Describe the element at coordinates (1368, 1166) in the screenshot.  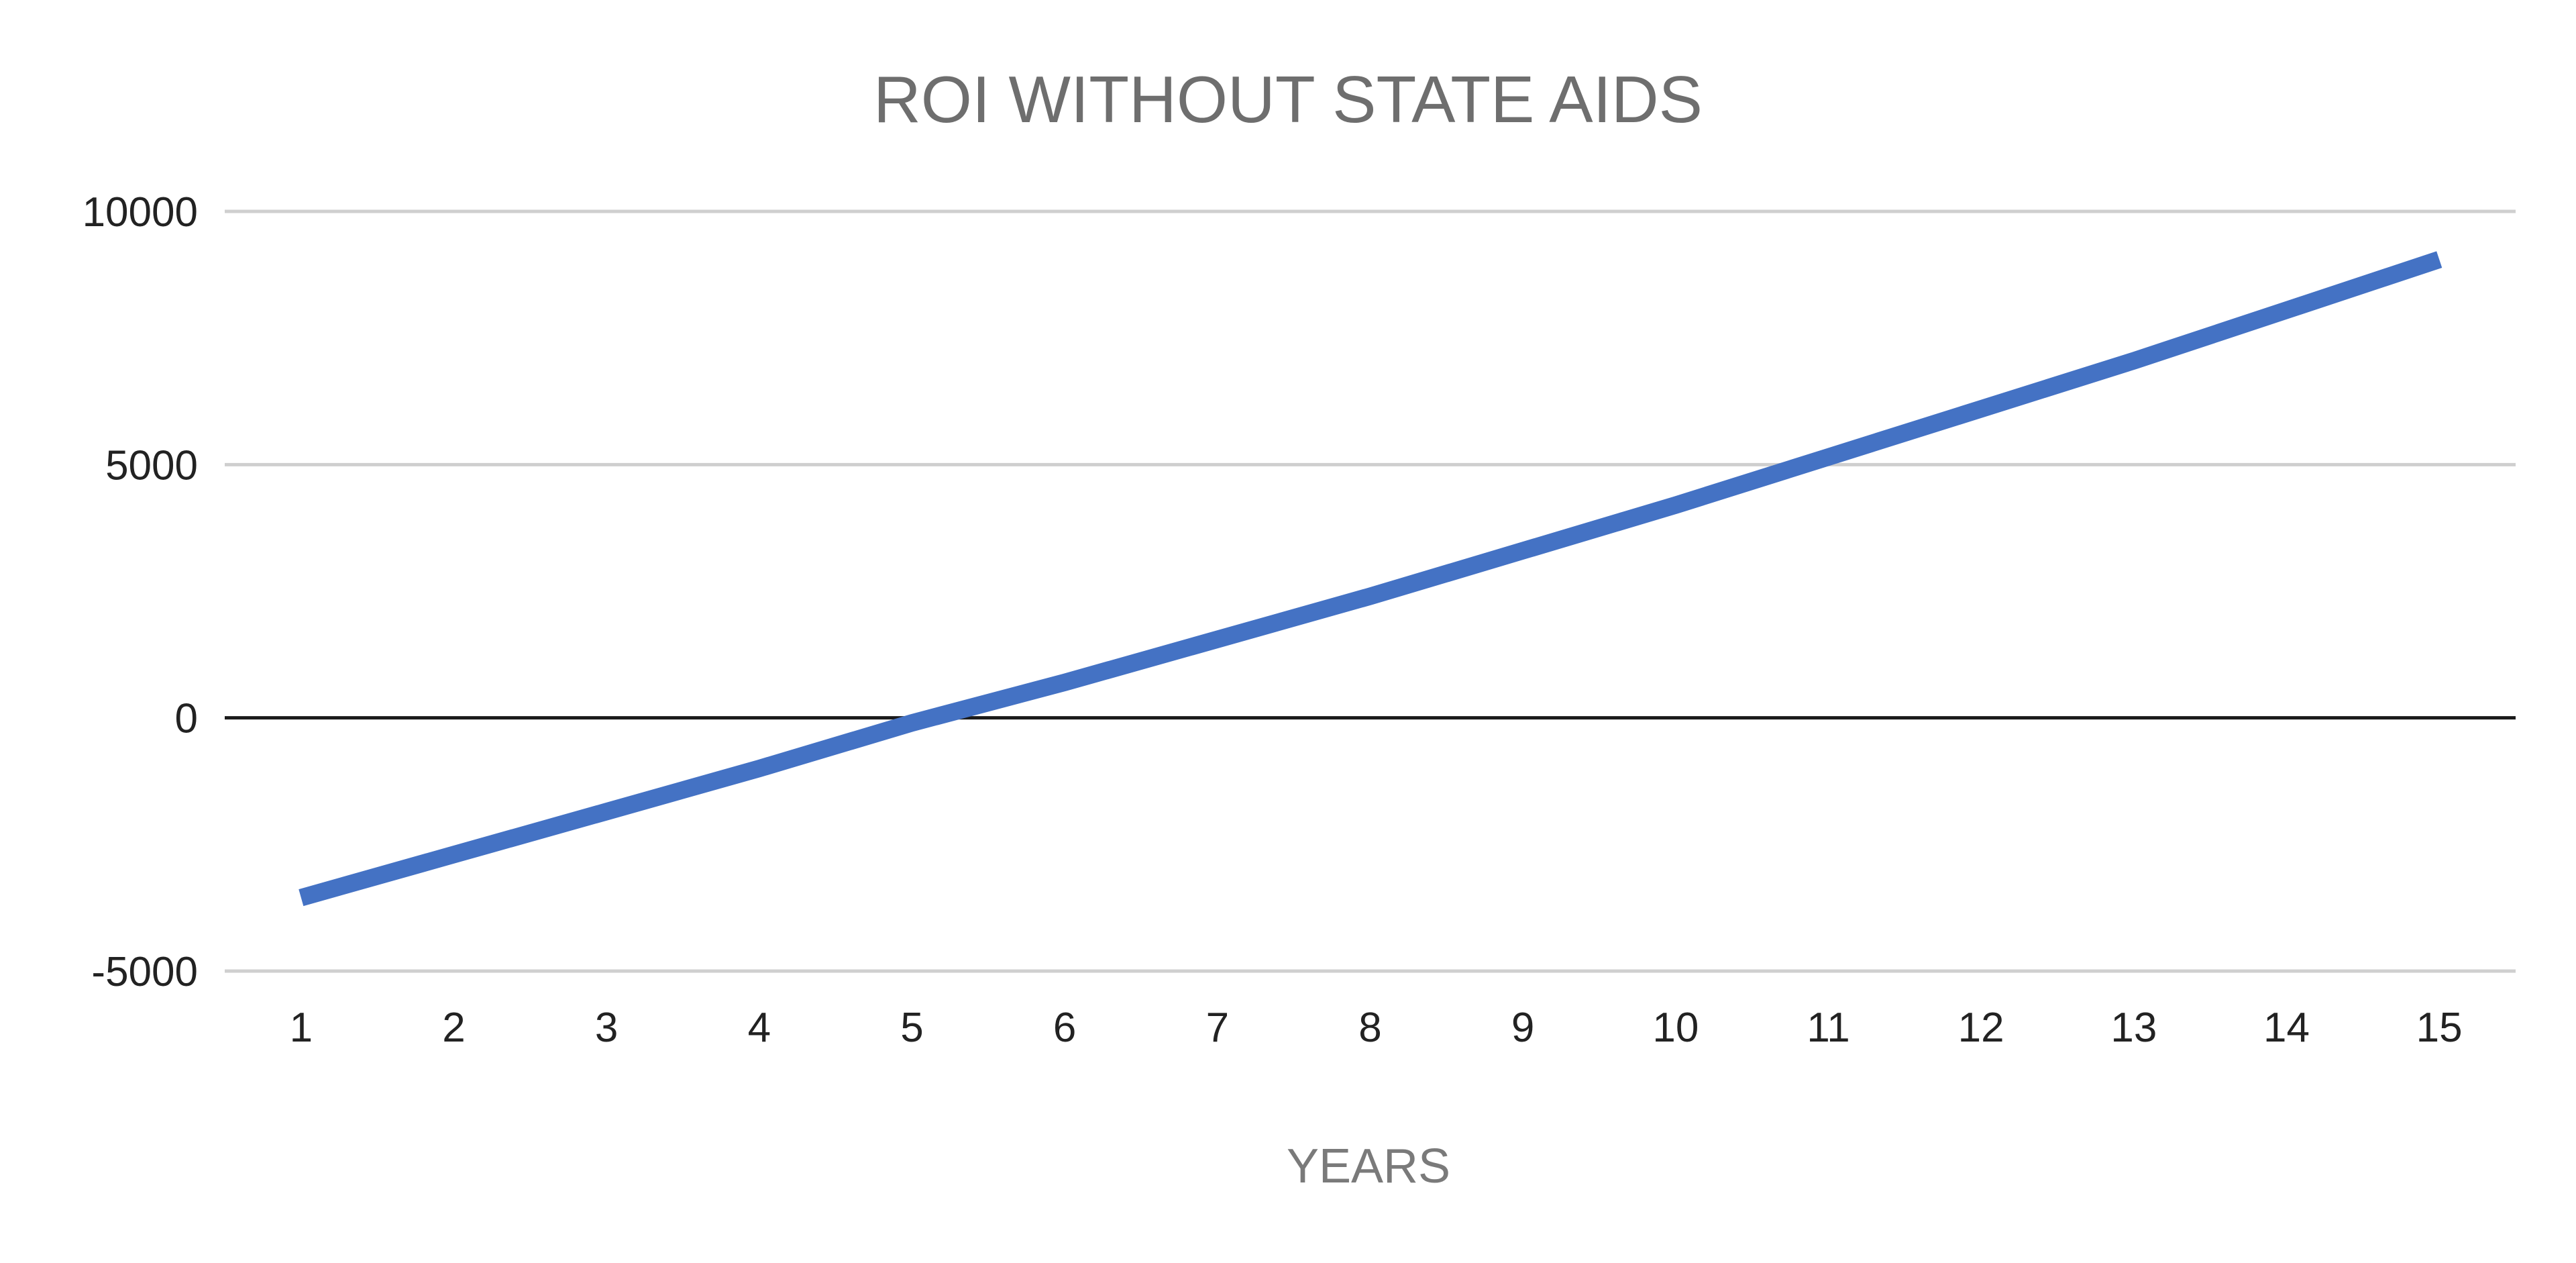
I see `x-axis-title: YEARS` at that location.